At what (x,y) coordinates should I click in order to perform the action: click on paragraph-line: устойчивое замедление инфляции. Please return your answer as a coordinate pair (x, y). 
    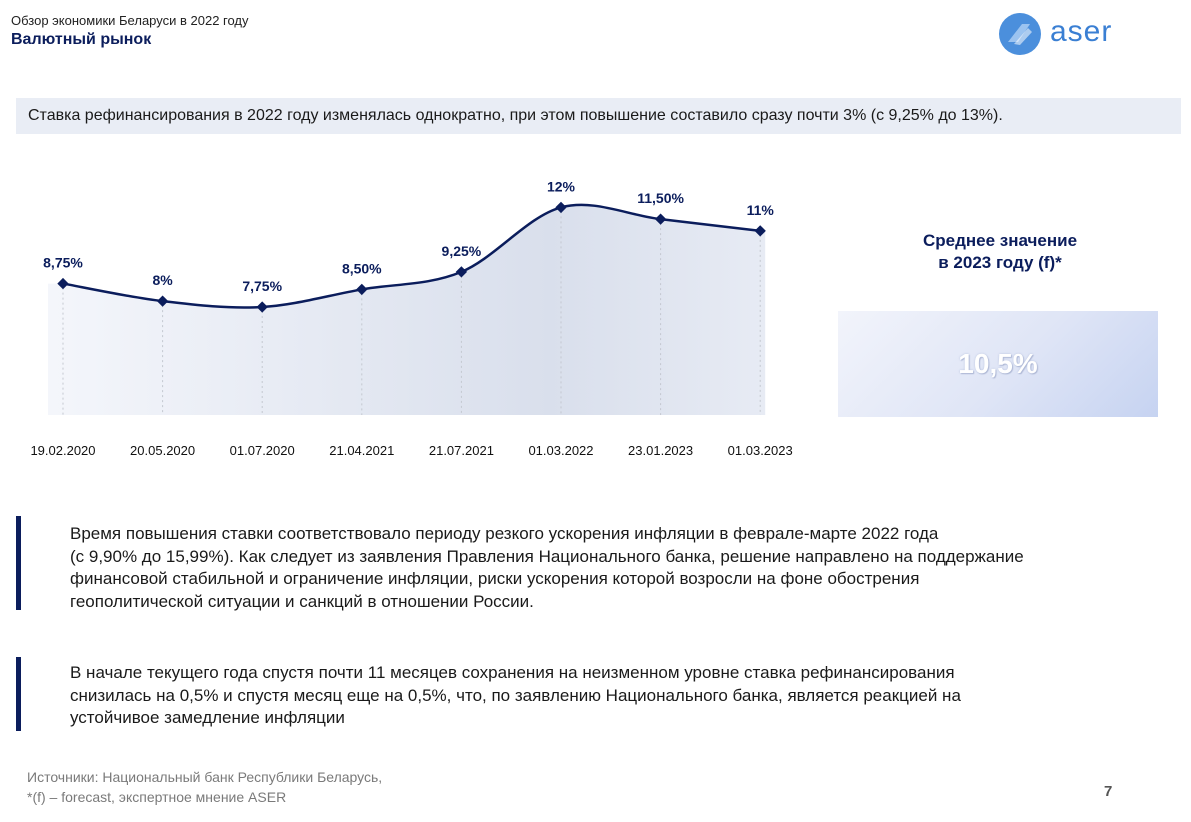
    Looking at the image, I should click on (207, 717).